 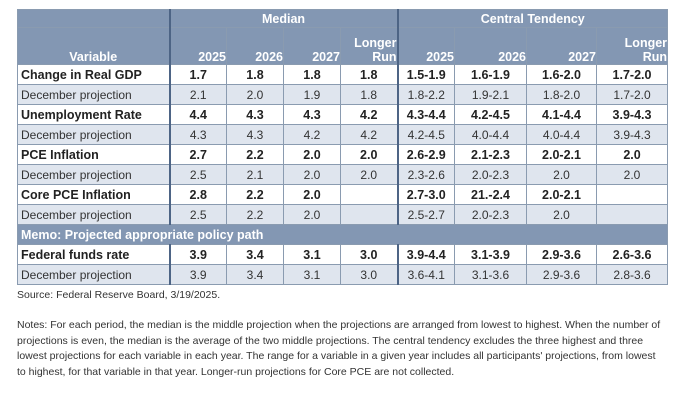 I want to click on central-tendency-header: Central Tendency, so click(x=532, y=18).